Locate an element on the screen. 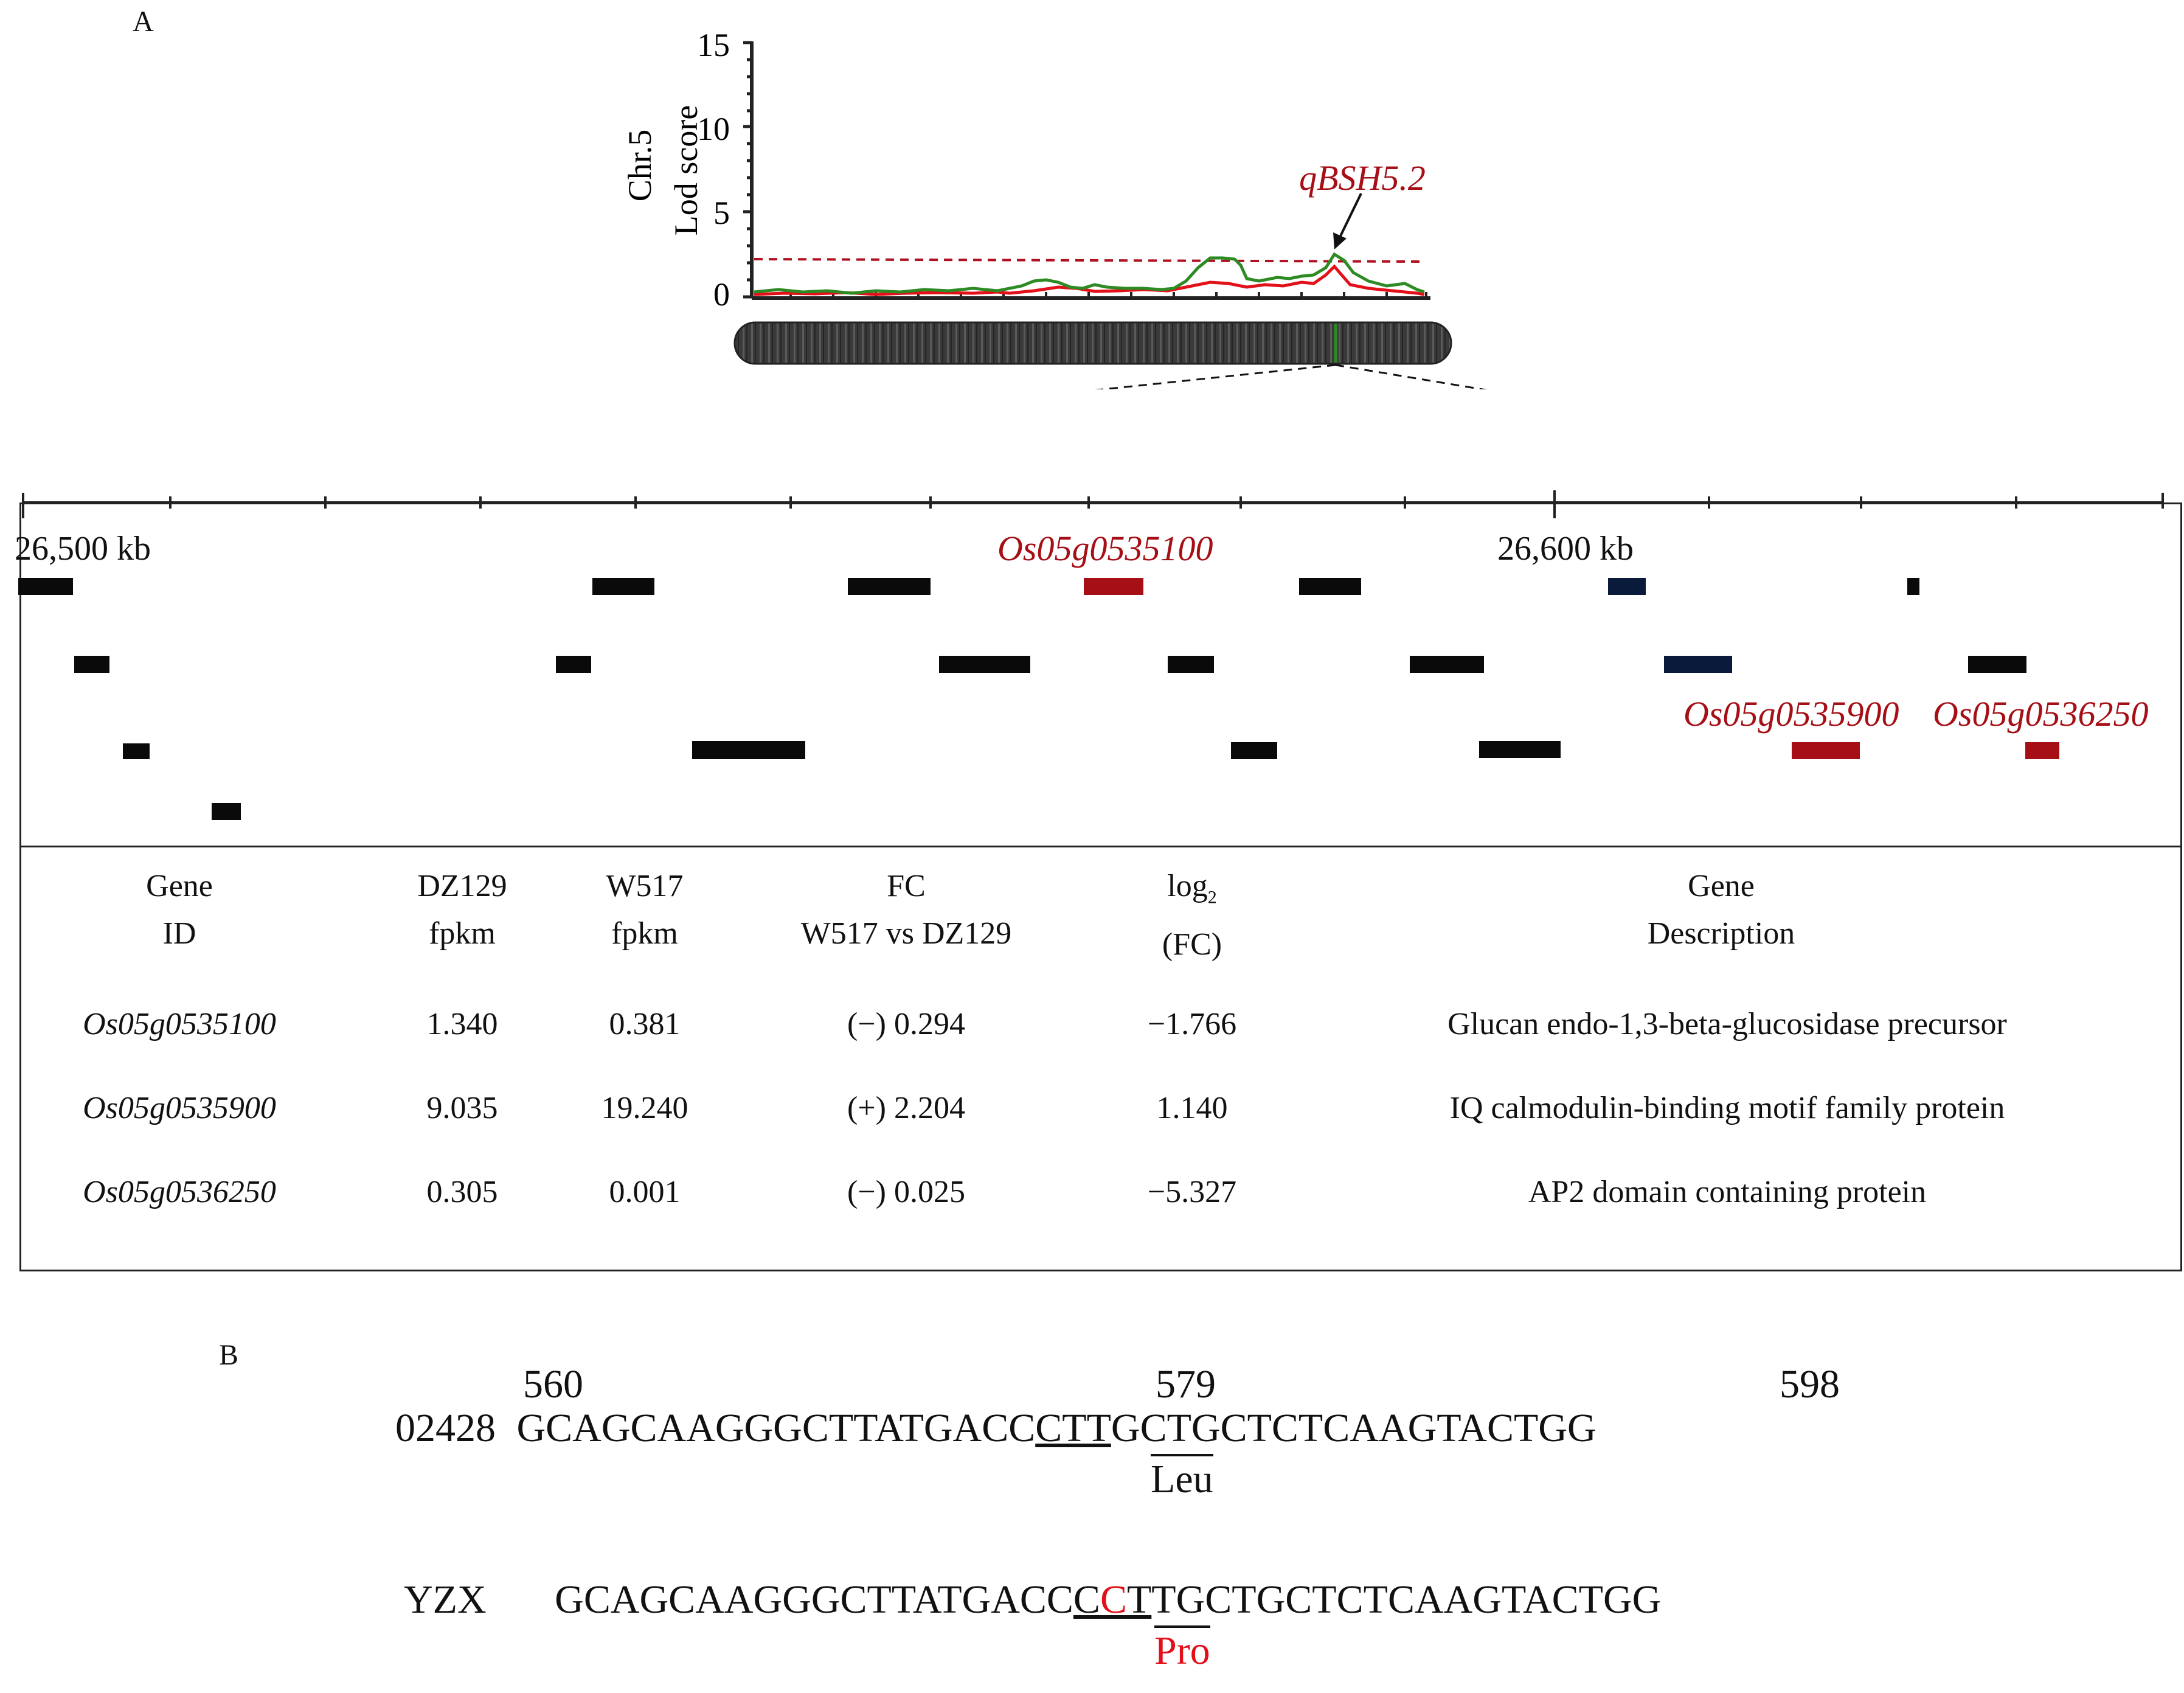 The image size is (2184, 1693). gene-label-os05g0535100: Os05g0535100 is located at coordinates (1105, 548).